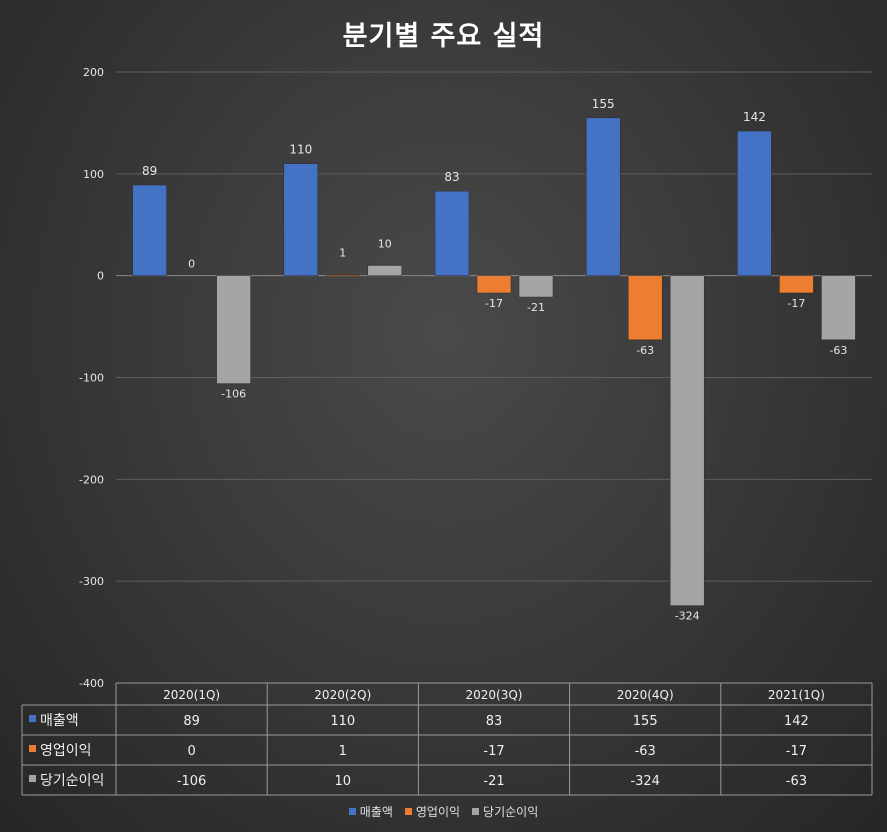 This screenshot has height=832, width=887. What do you see at coordinates (66, 751) in the screenshot?
I see `table-row-label: 영업이익` at bounding box center [66, 751].